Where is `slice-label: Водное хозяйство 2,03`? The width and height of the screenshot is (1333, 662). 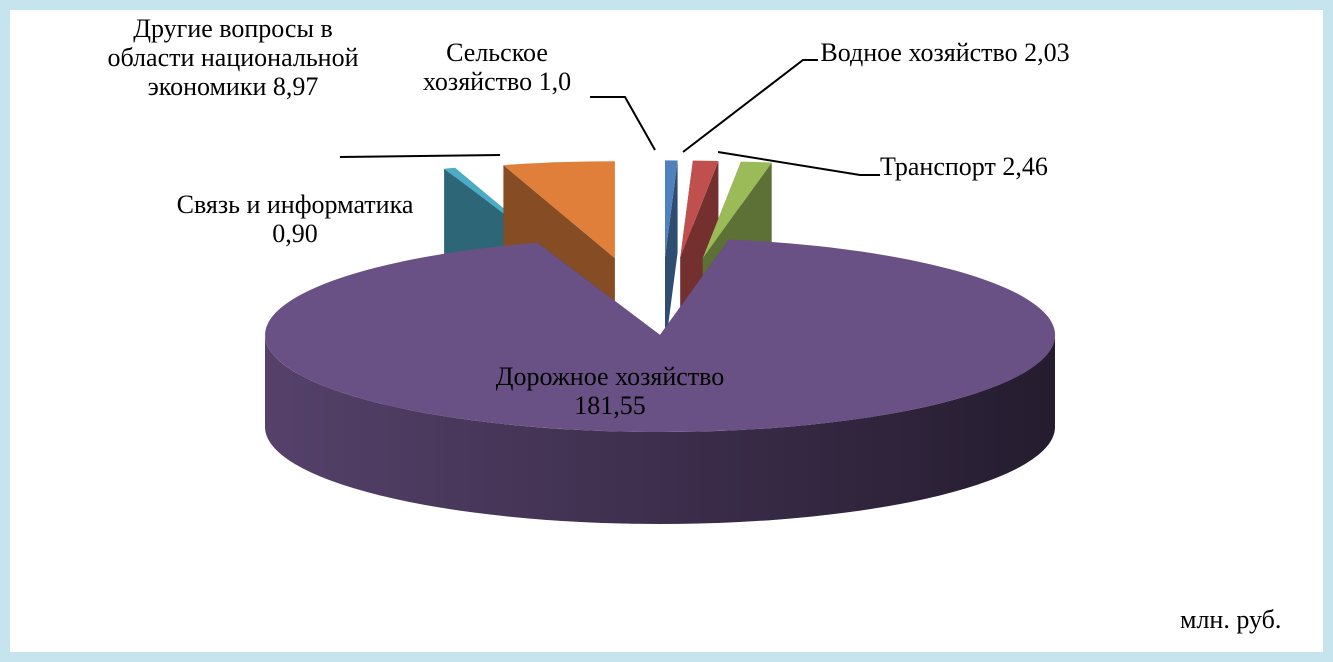
slice-label: Водное хозяйство 2,03 is located at coordinates (945, 52).